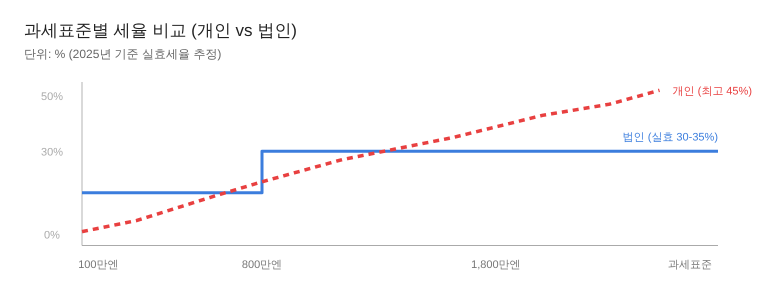 This screenshot has width=780, height=308. I want to click on title: 과세표준별 세율 비교 (개인 vs 법인), so click(160, 30).